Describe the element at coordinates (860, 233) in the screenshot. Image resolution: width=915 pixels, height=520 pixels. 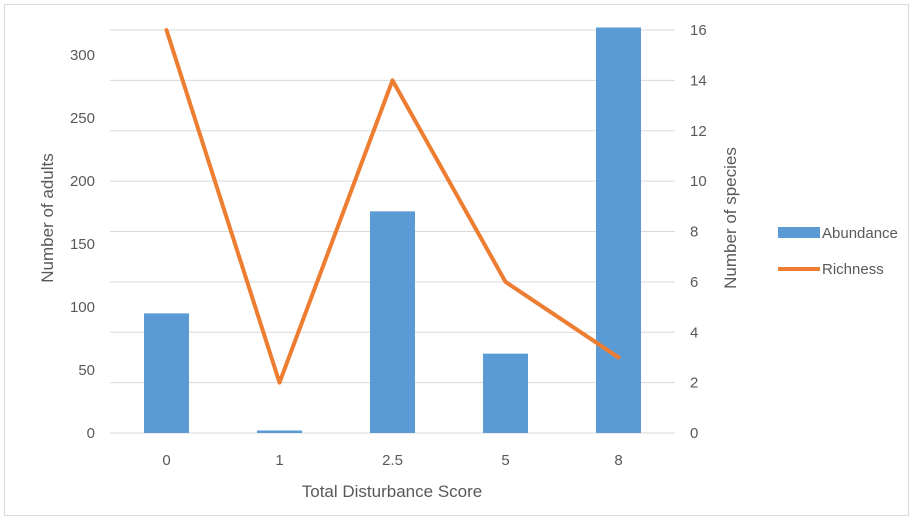
I see `legend-label-abundance: Abundance` at that location.